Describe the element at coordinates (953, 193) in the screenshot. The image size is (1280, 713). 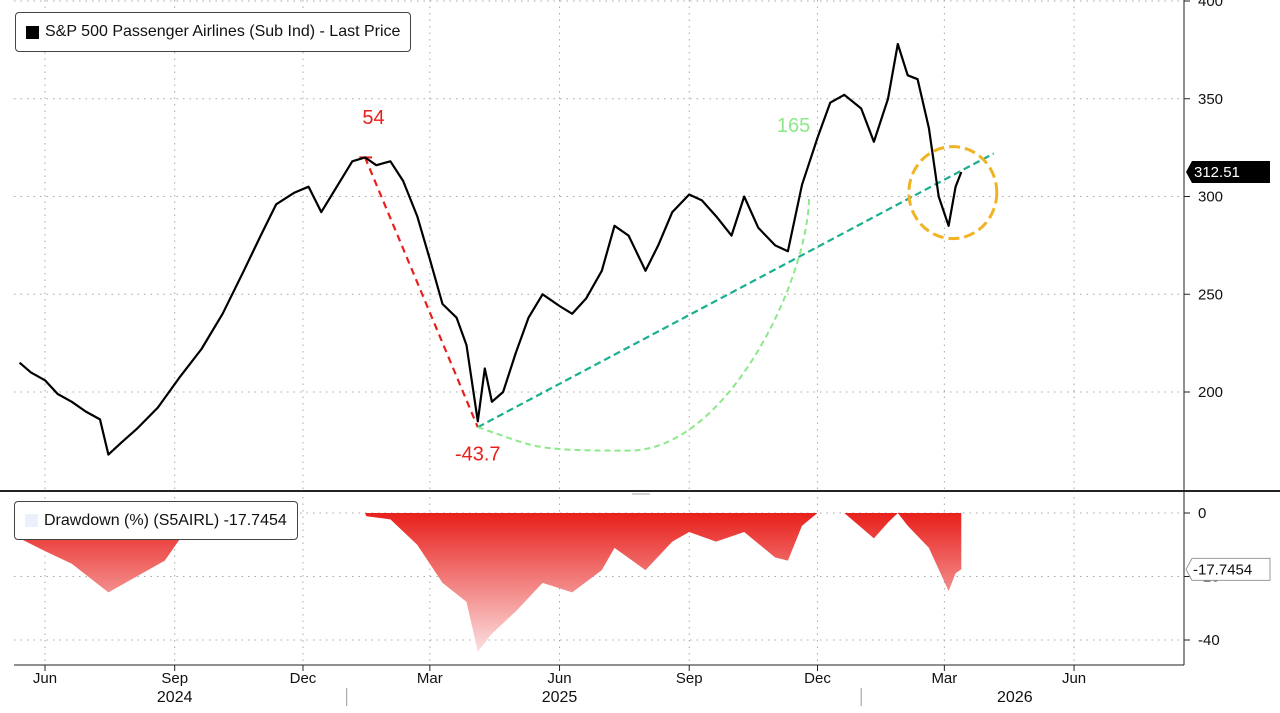
I see `highlight-circle` at that location.